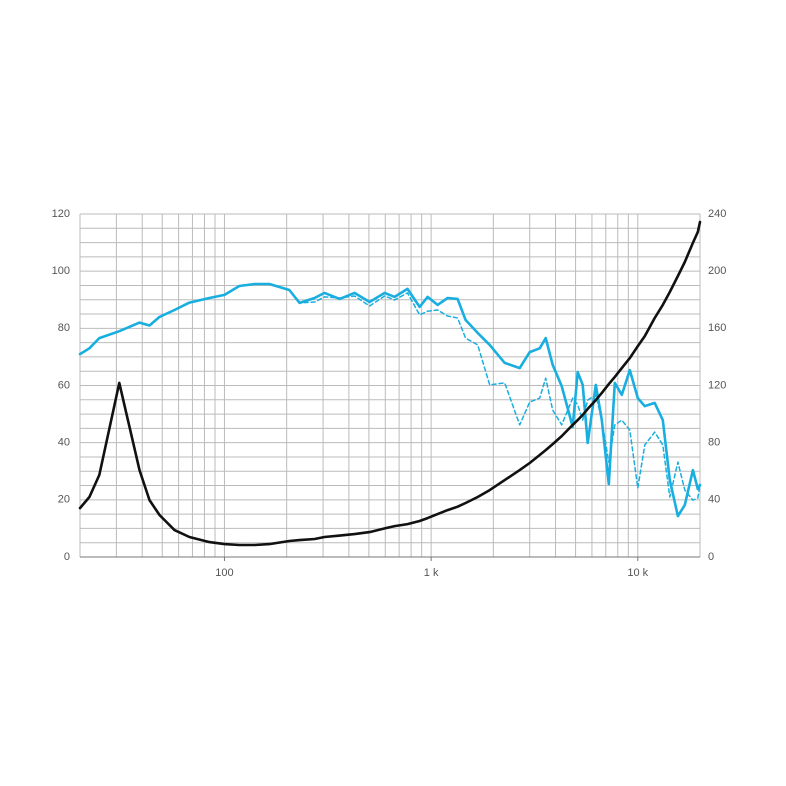  What do you see at coordinates (714, 443) in the screenshot?
I see `y2-tick-label: 80` at bounding box center [714, 443].